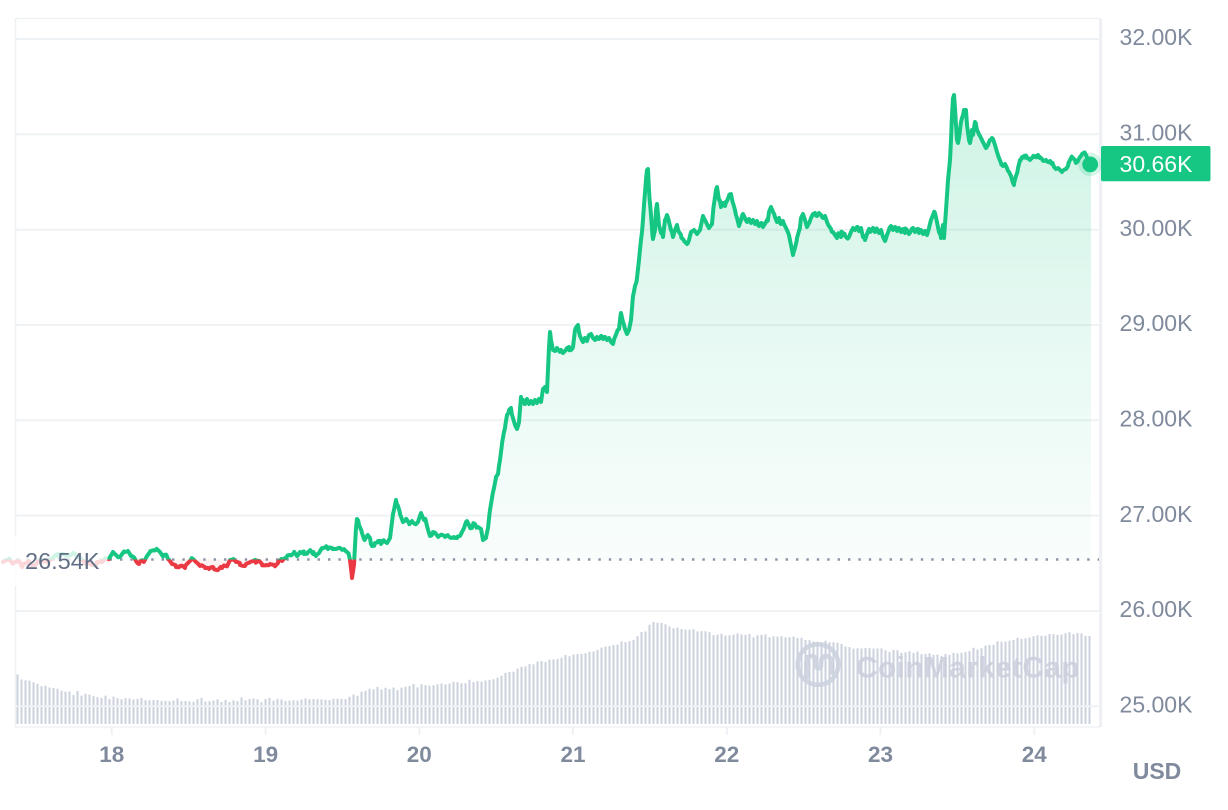 Image resolution: width=1228 pixels, height=810 pixels. I want to click on svg-text: 30.00K, so click(1157, 228).